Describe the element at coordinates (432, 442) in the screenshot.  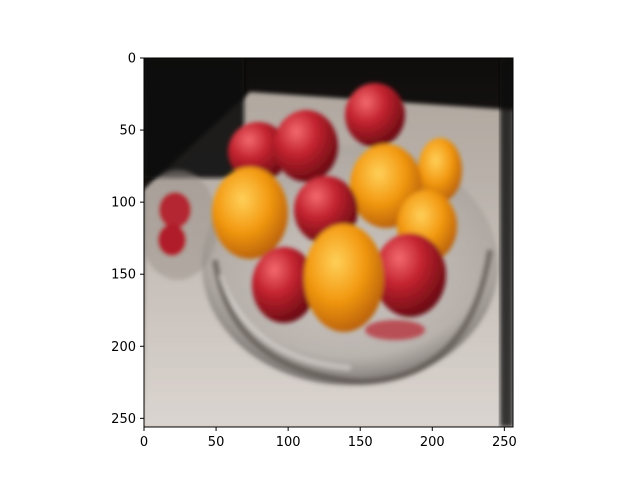
I see `x-tick-label: 200` at that location.